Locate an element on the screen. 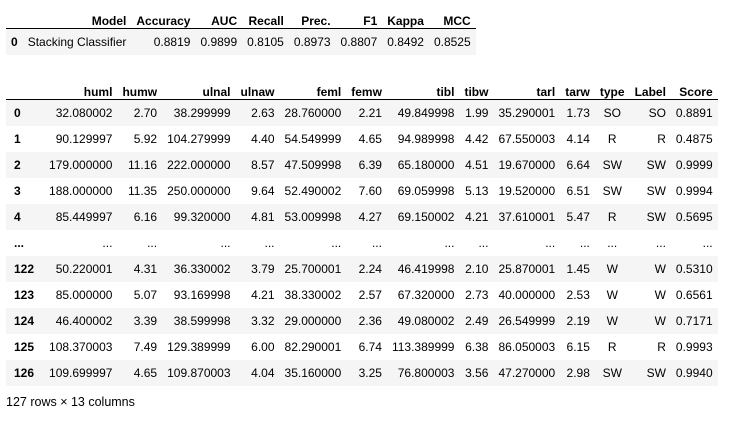 Image resolution: width=756 pixels, height=446 pixels. dataframe-cell: 7.60 is located at coordinates (370, 191).